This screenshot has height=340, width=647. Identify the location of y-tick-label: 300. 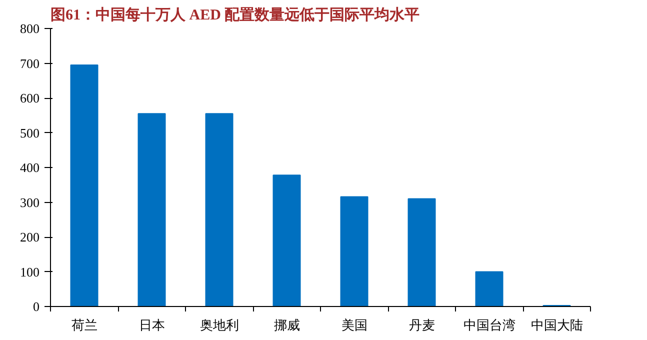
(30, 202).